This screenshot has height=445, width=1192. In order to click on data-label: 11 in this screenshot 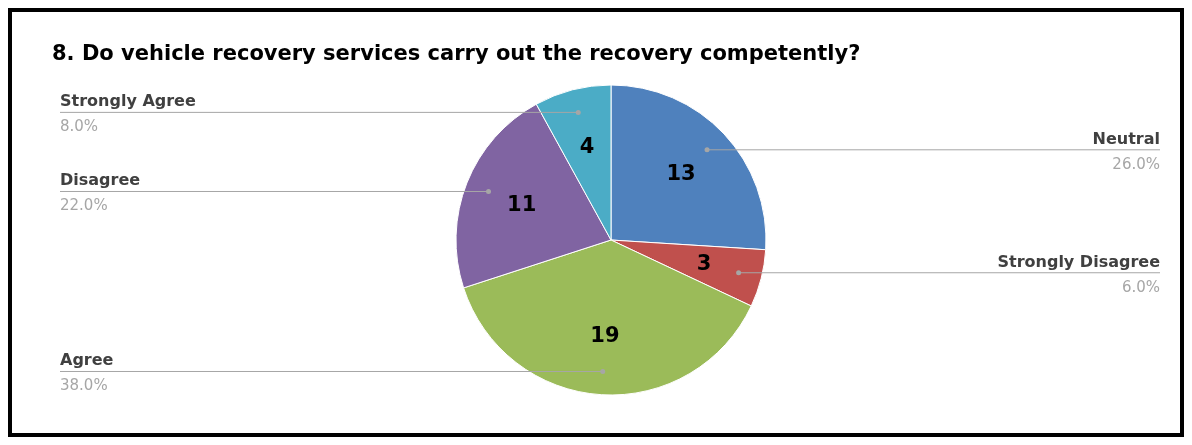, I will do `click(522, 203)`.